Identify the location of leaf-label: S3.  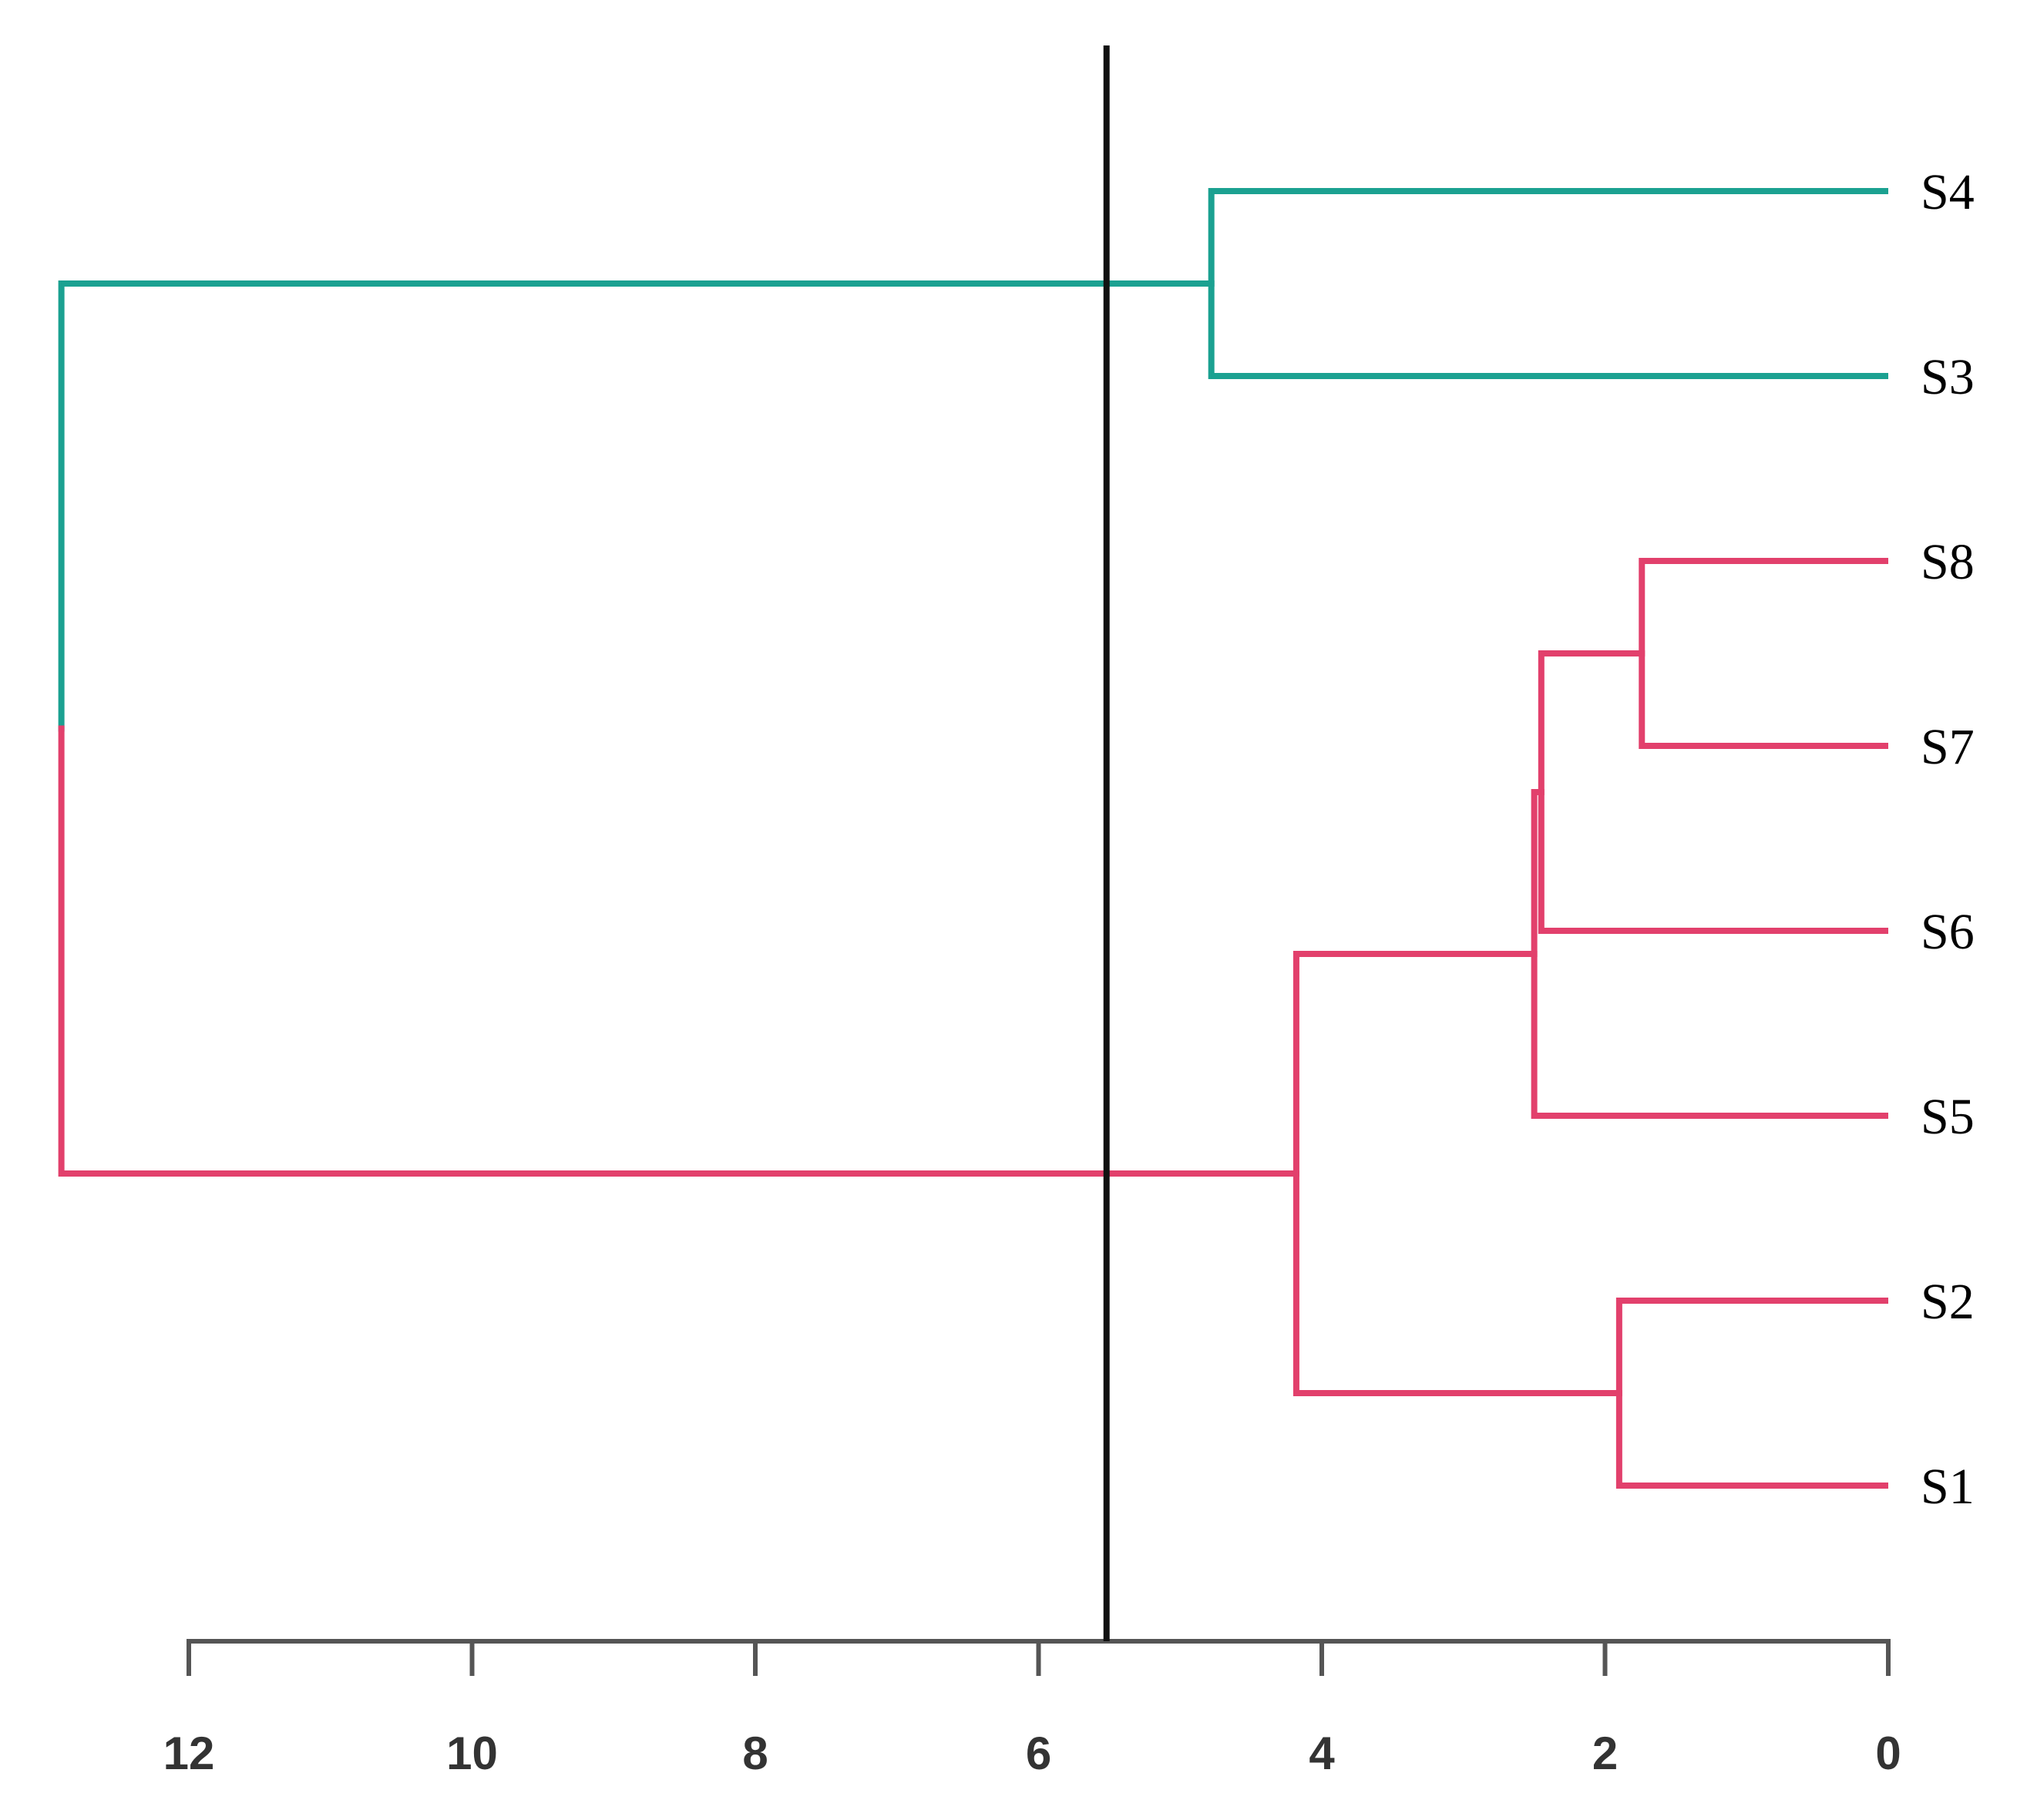
(1948, 377).